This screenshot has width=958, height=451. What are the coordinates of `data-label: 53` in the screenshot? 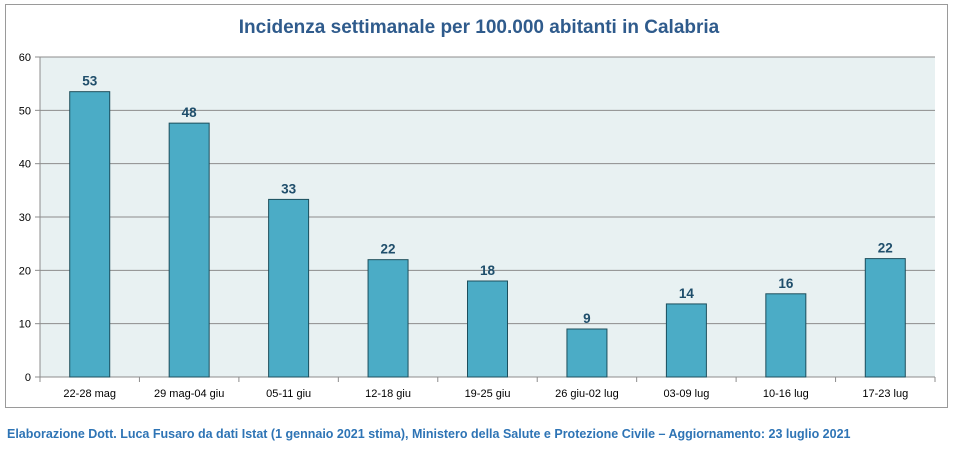 It's located at (90, 81).